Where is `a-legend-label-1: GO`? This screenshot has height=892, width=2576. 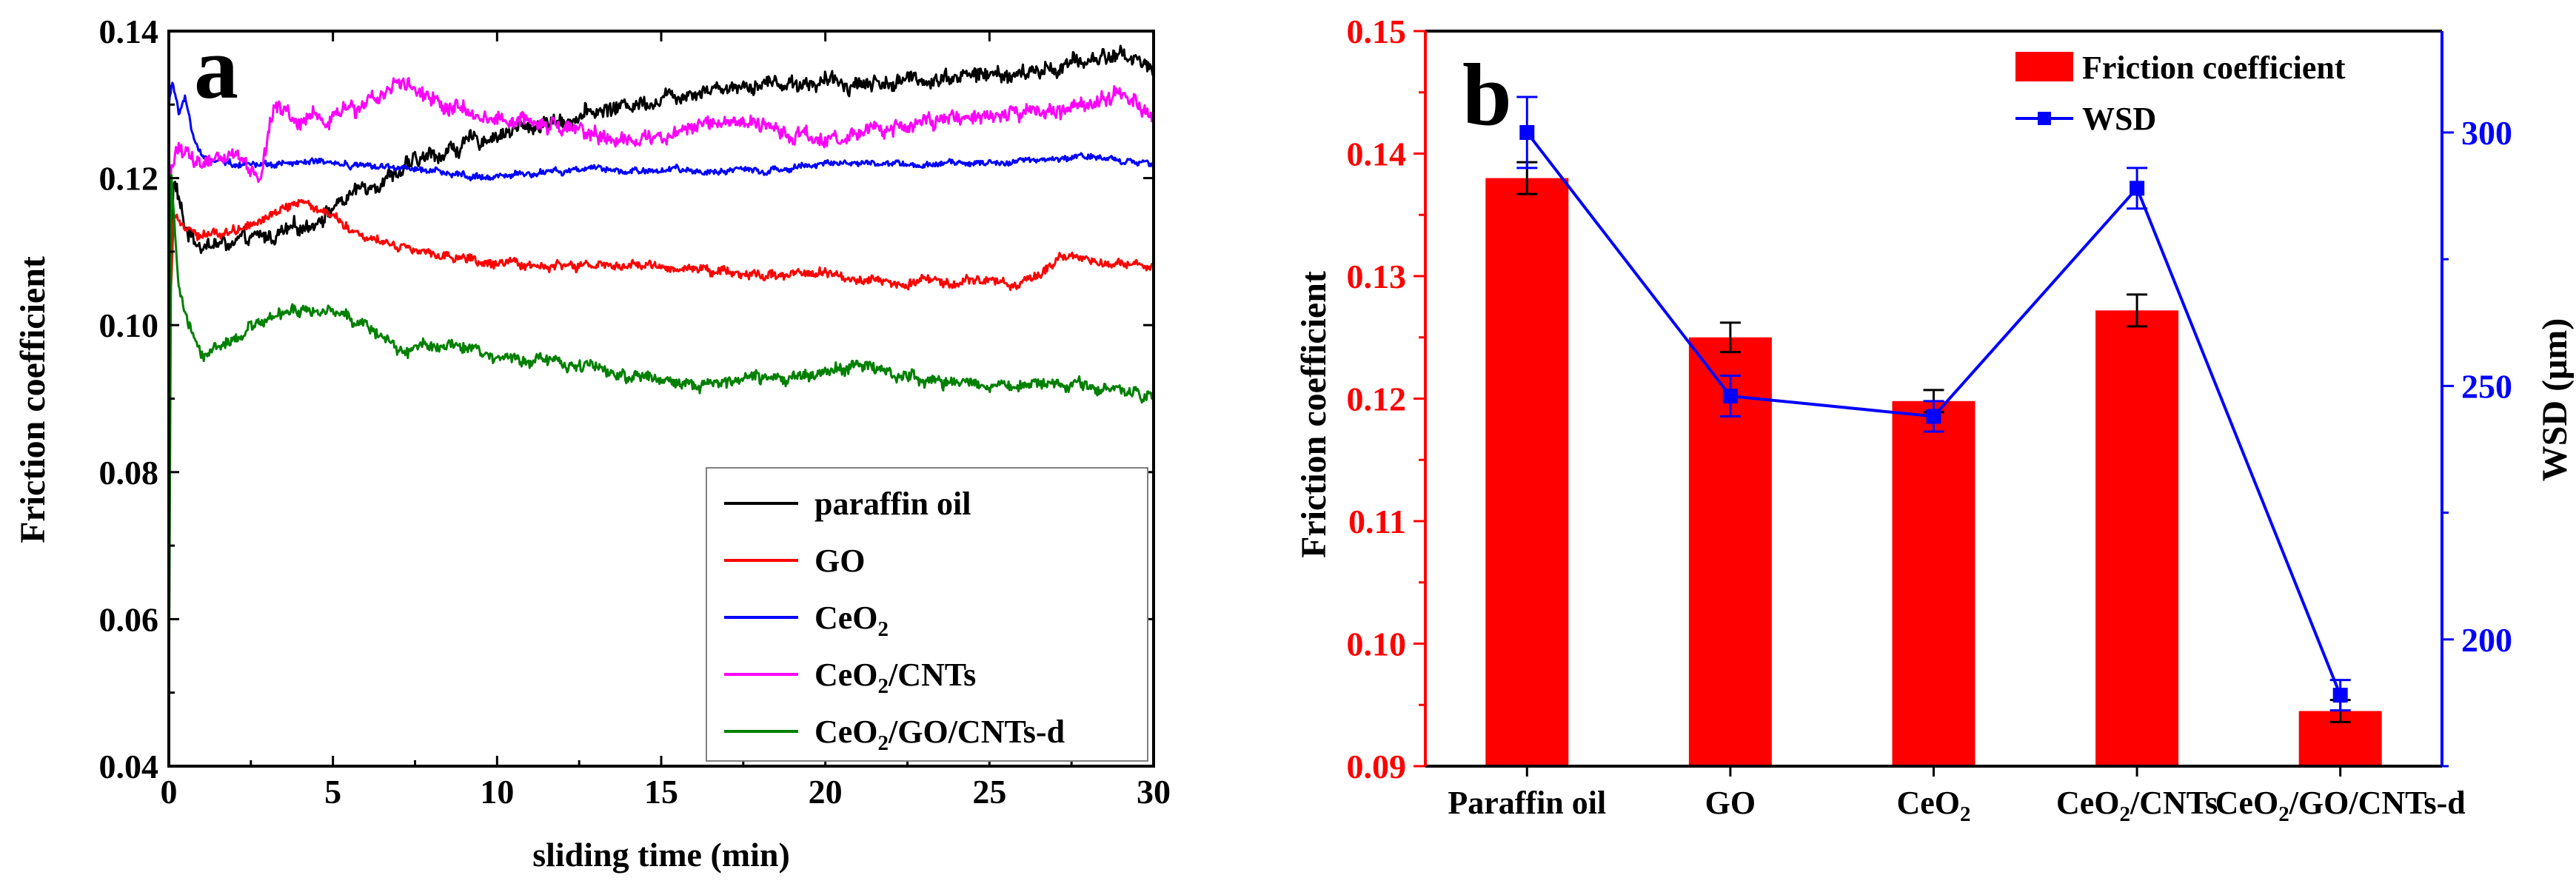
a-legend-label-1: GO is located at coordinates (839, 561).